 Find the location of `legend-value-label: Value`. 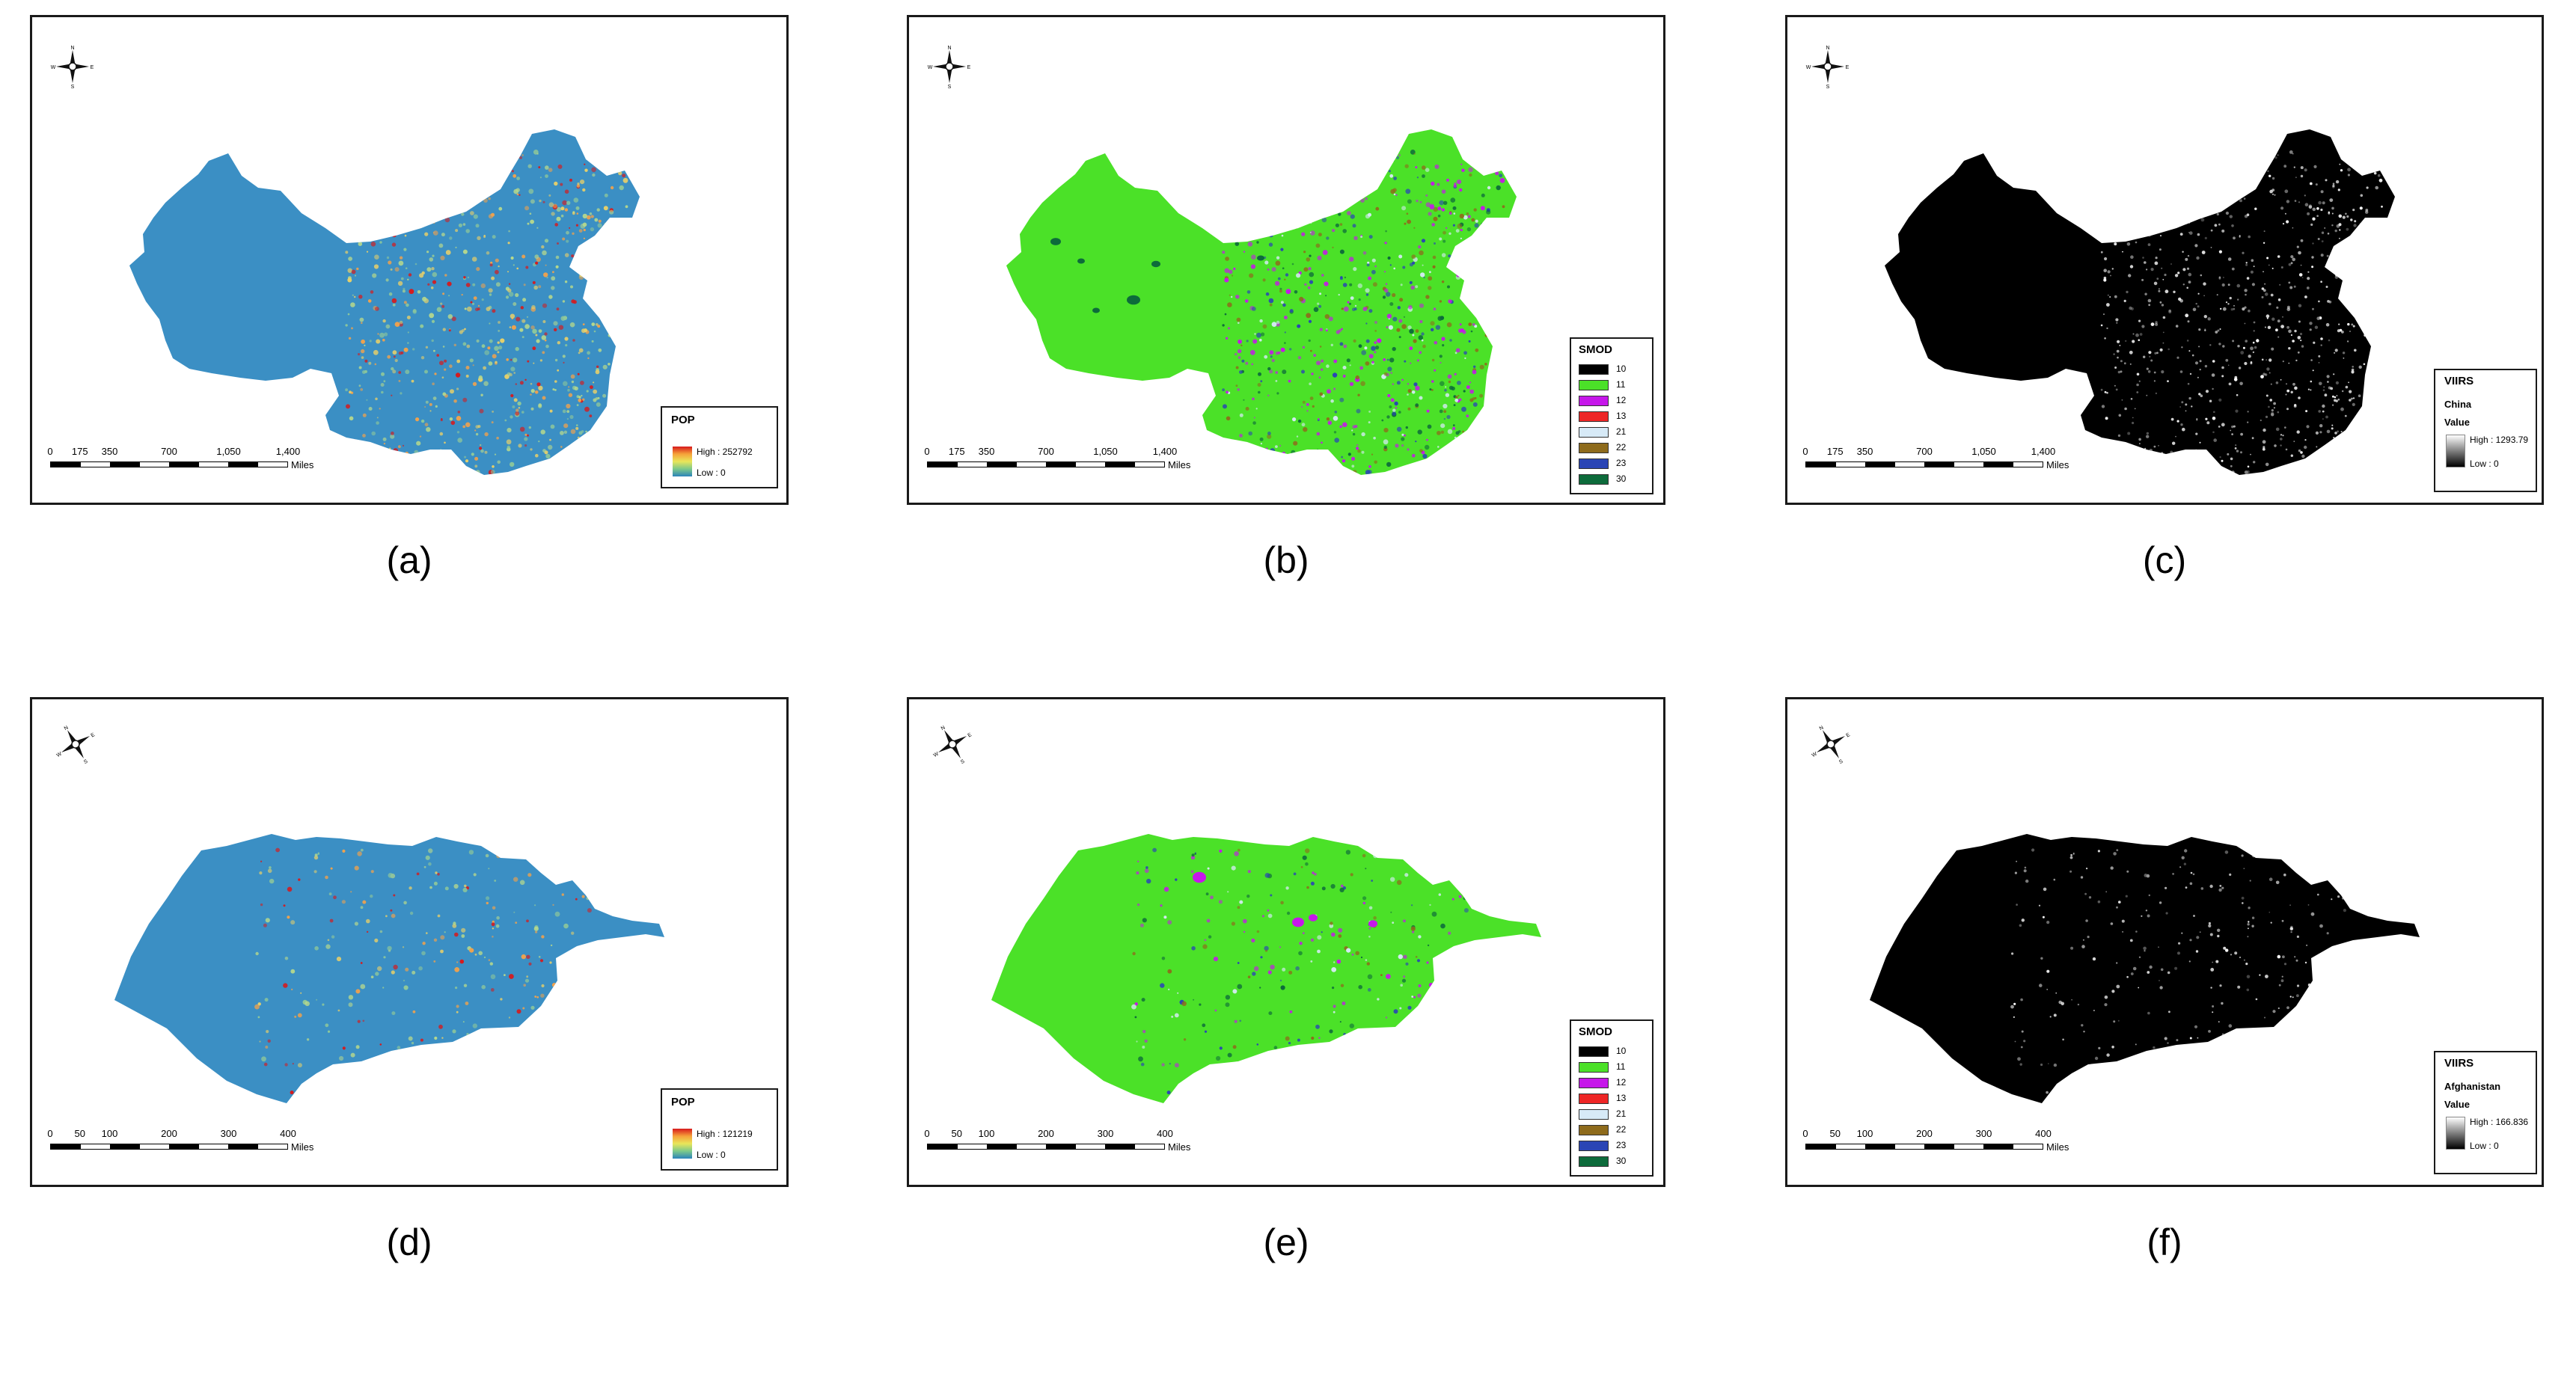

legend-value-label: Value is located at coordinates (2457, 422).